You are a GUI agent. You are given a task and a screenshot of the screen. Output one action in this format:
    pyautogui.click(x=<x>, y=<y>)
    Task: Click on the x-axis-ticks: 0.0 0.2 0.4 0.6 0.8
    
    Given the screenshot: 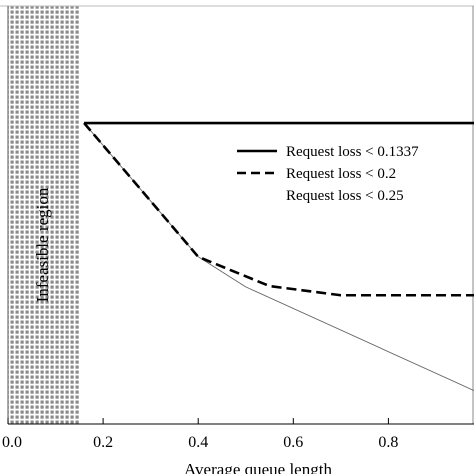 What is the action you would take?
    pyautogui.click(x=200, y=434)
    